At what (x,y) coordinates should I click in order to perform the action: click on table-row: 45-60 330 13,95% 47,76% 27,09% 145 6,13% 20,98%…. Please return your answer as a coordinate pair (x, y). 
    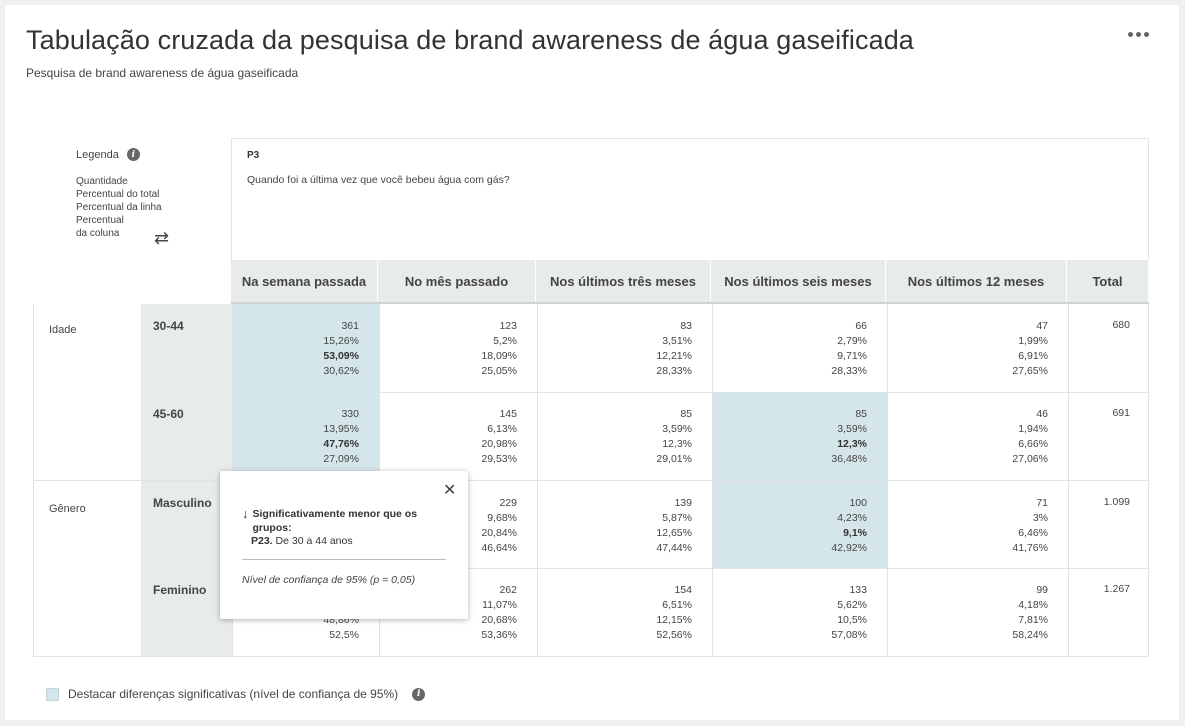
    Looking at the image, I should click on (591, 436).